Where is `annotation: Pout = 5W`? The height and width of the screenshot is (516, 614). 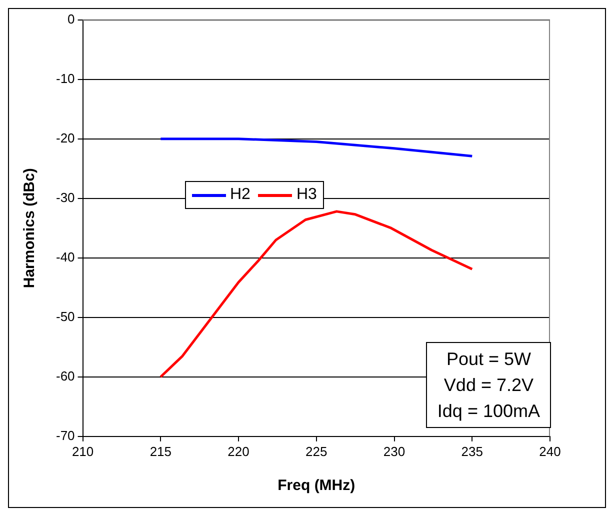
annotation: Pout = 5W is located at coordinates (488, 359).